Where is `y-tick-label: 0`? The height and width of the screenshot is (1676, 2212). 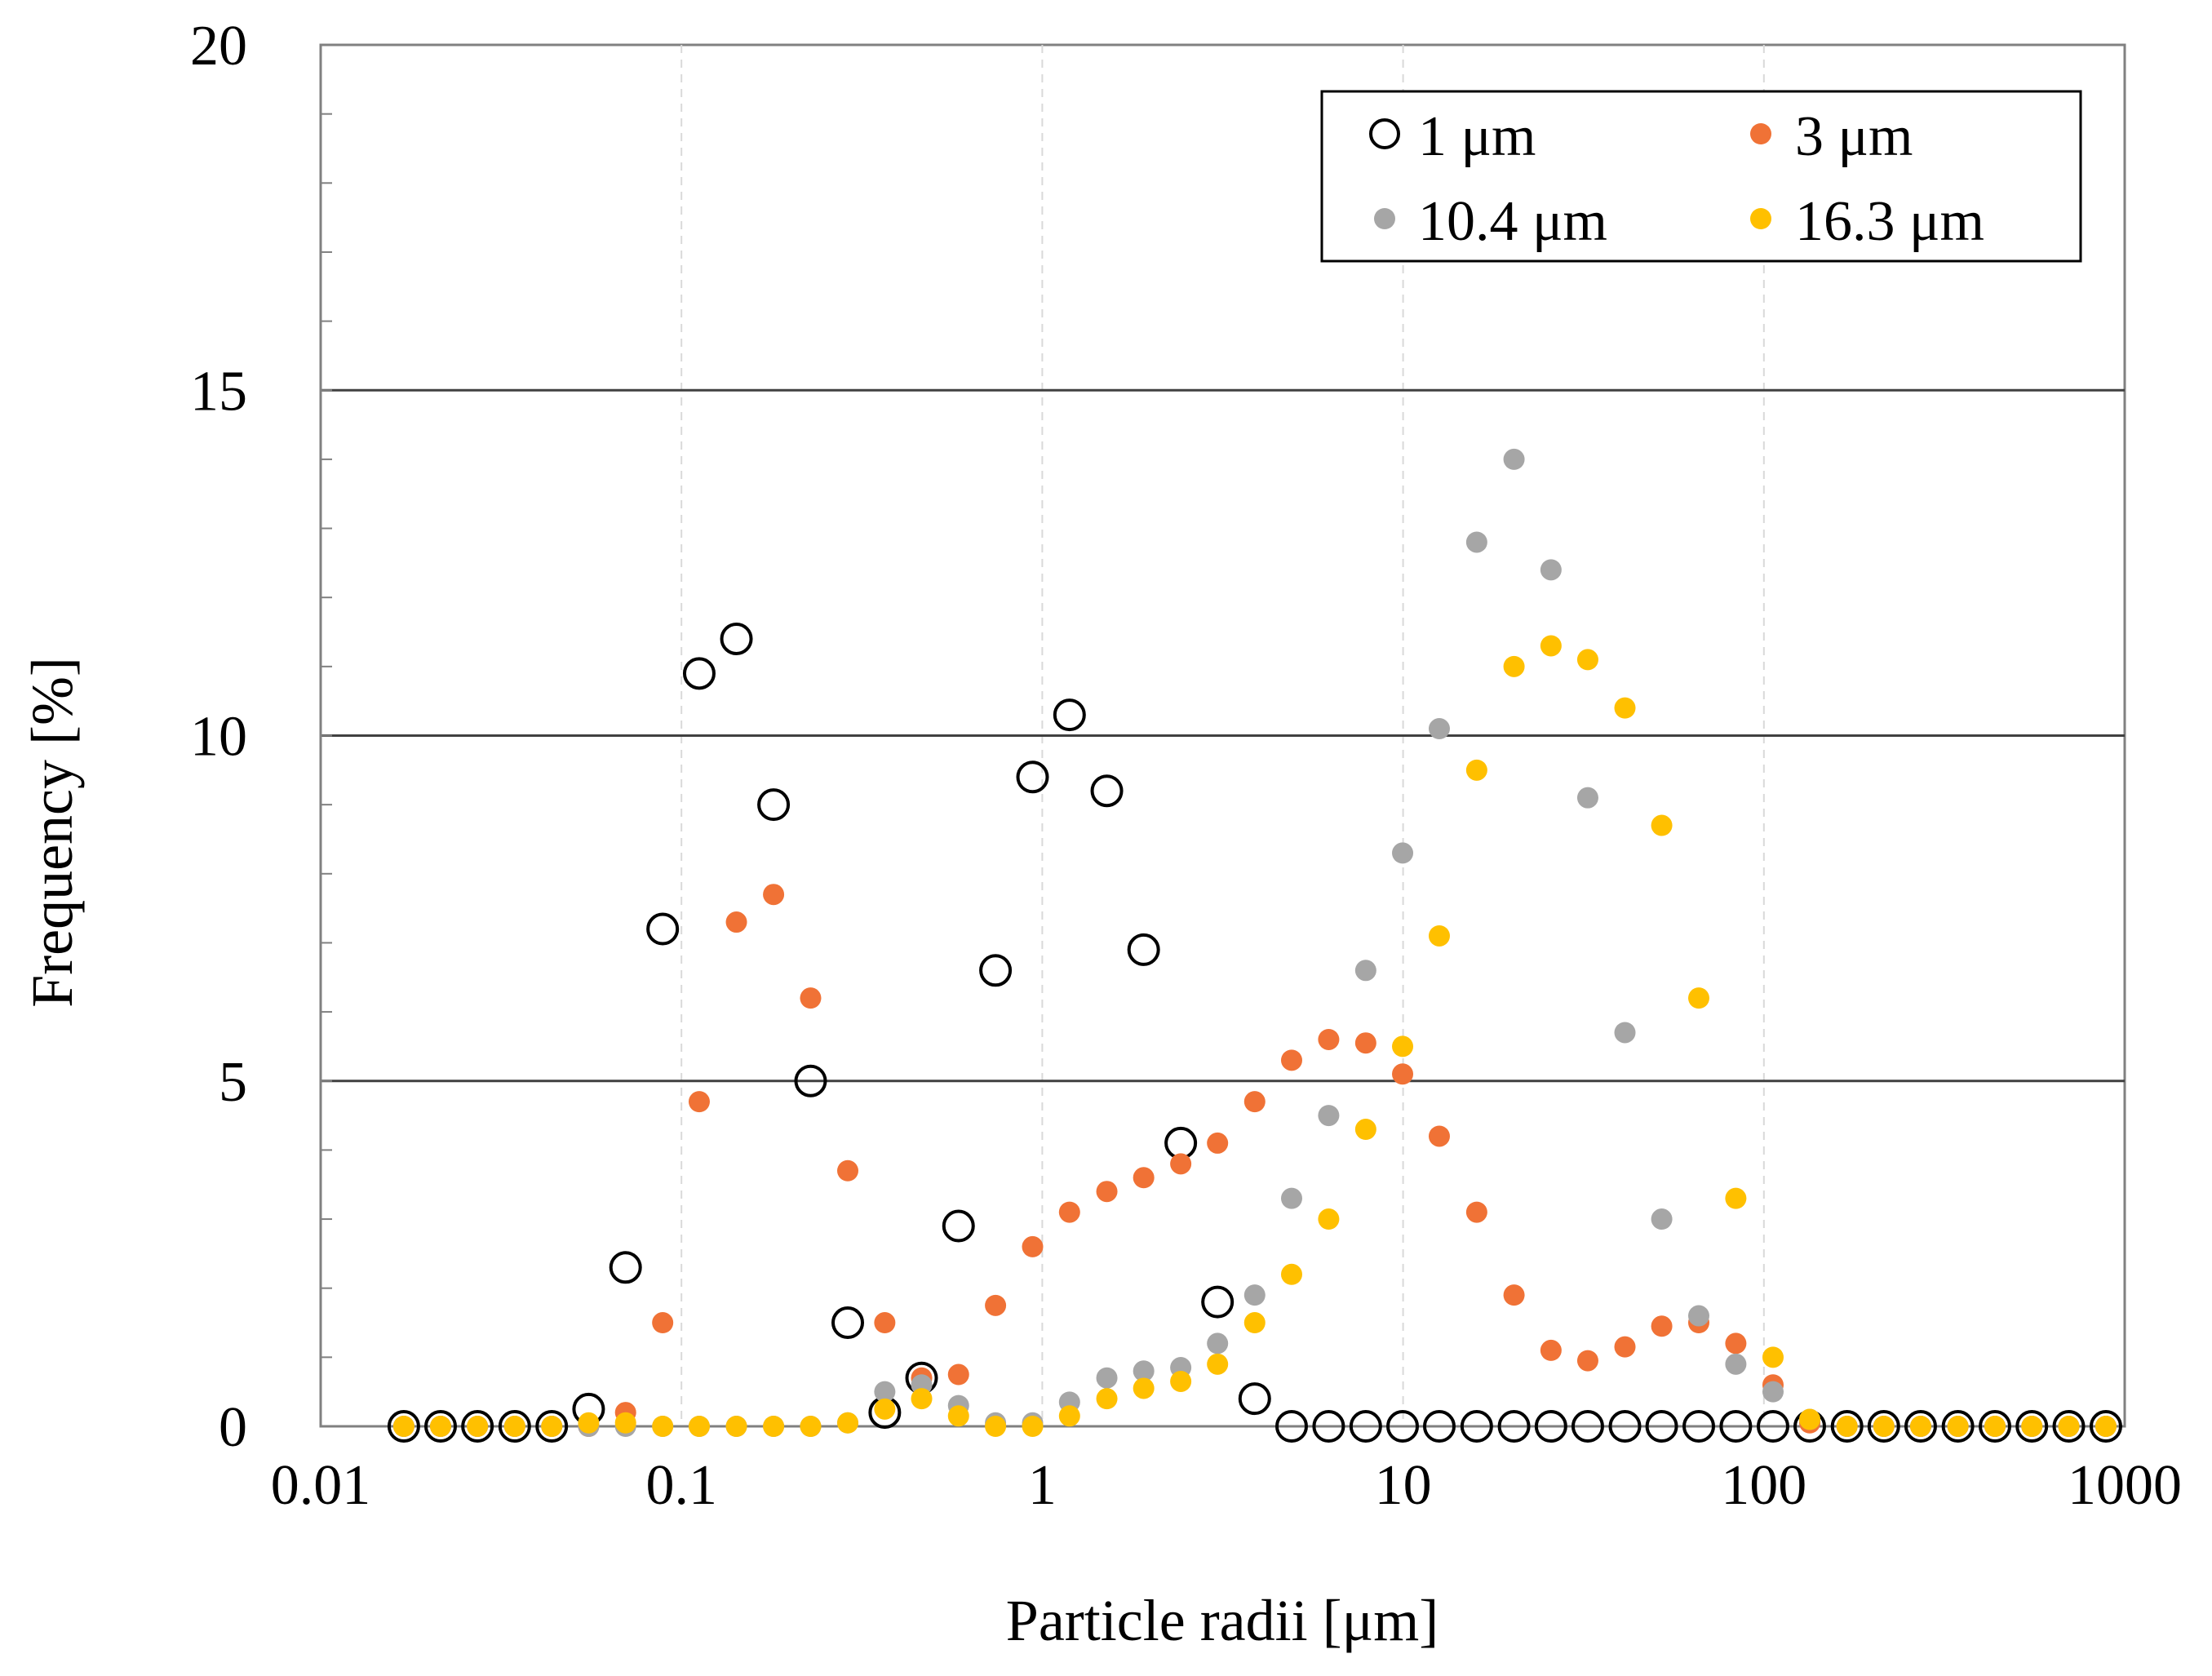 y-tick-label: 0 is located at coordinates (233, 1427).